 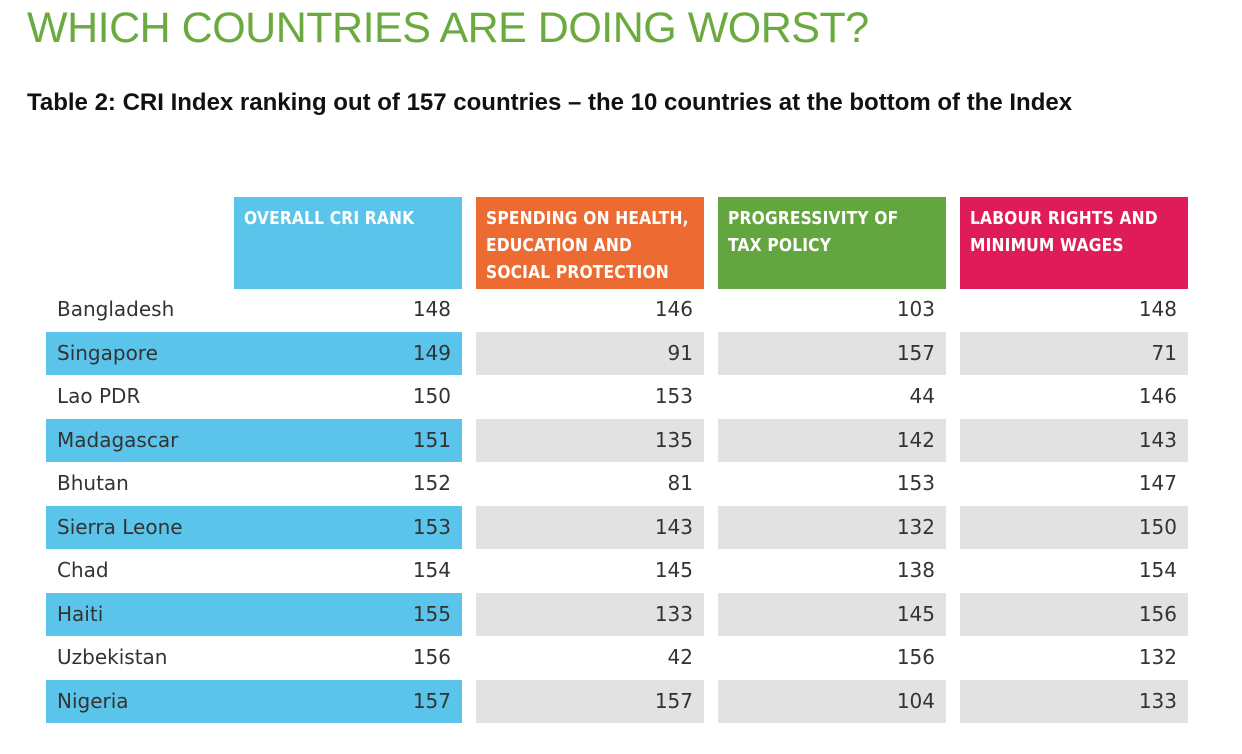 I want to click on table-row: Uzbekistan 156 42 156 132, so click(x=621, y=657).